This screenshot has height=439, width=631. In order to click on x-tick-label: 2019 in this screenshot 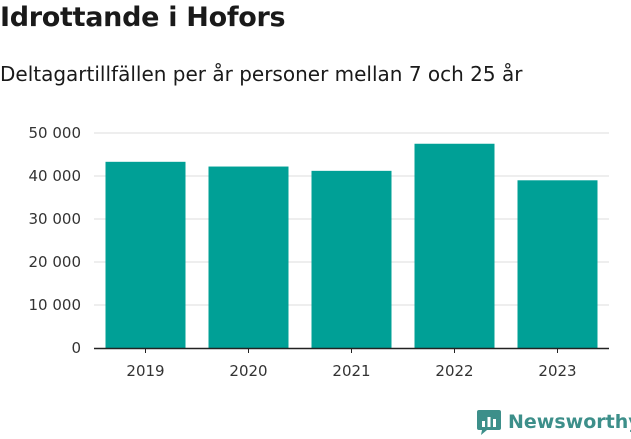, I will do `click(145, 371)`.